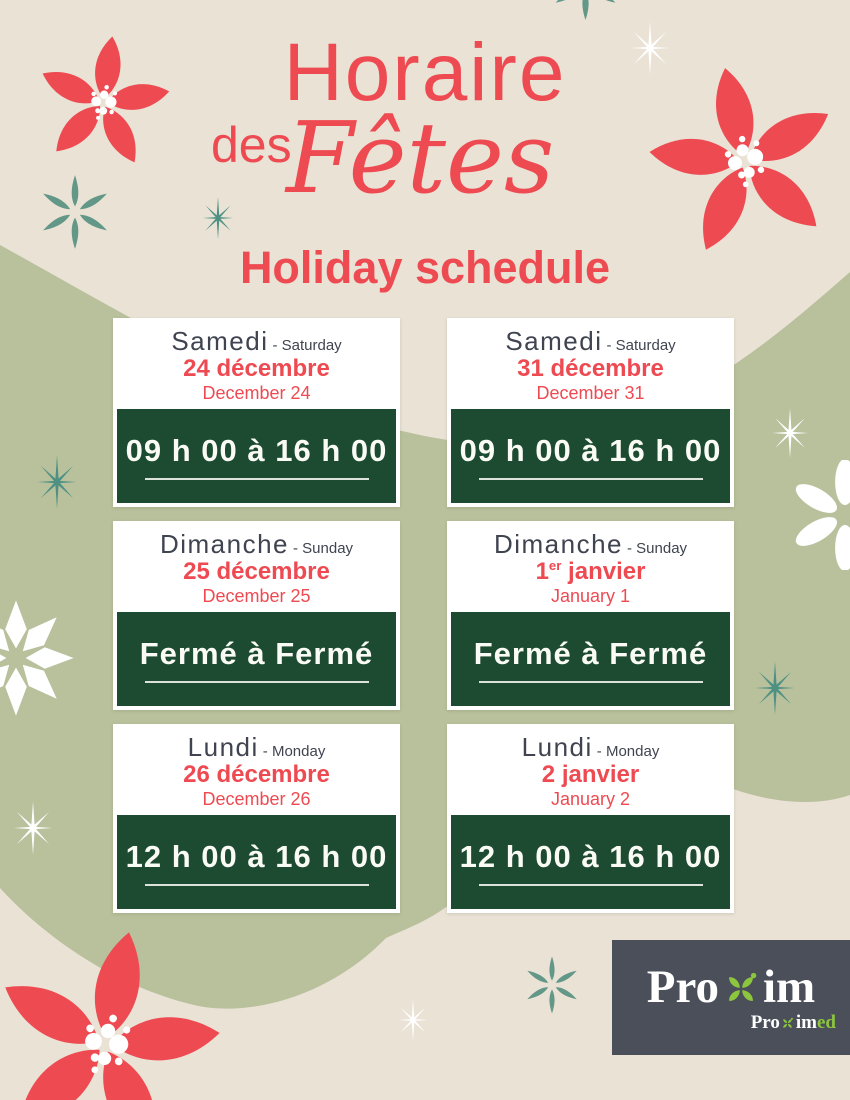  I want to click on logo-text-pro: Pro, so click(682, 986).